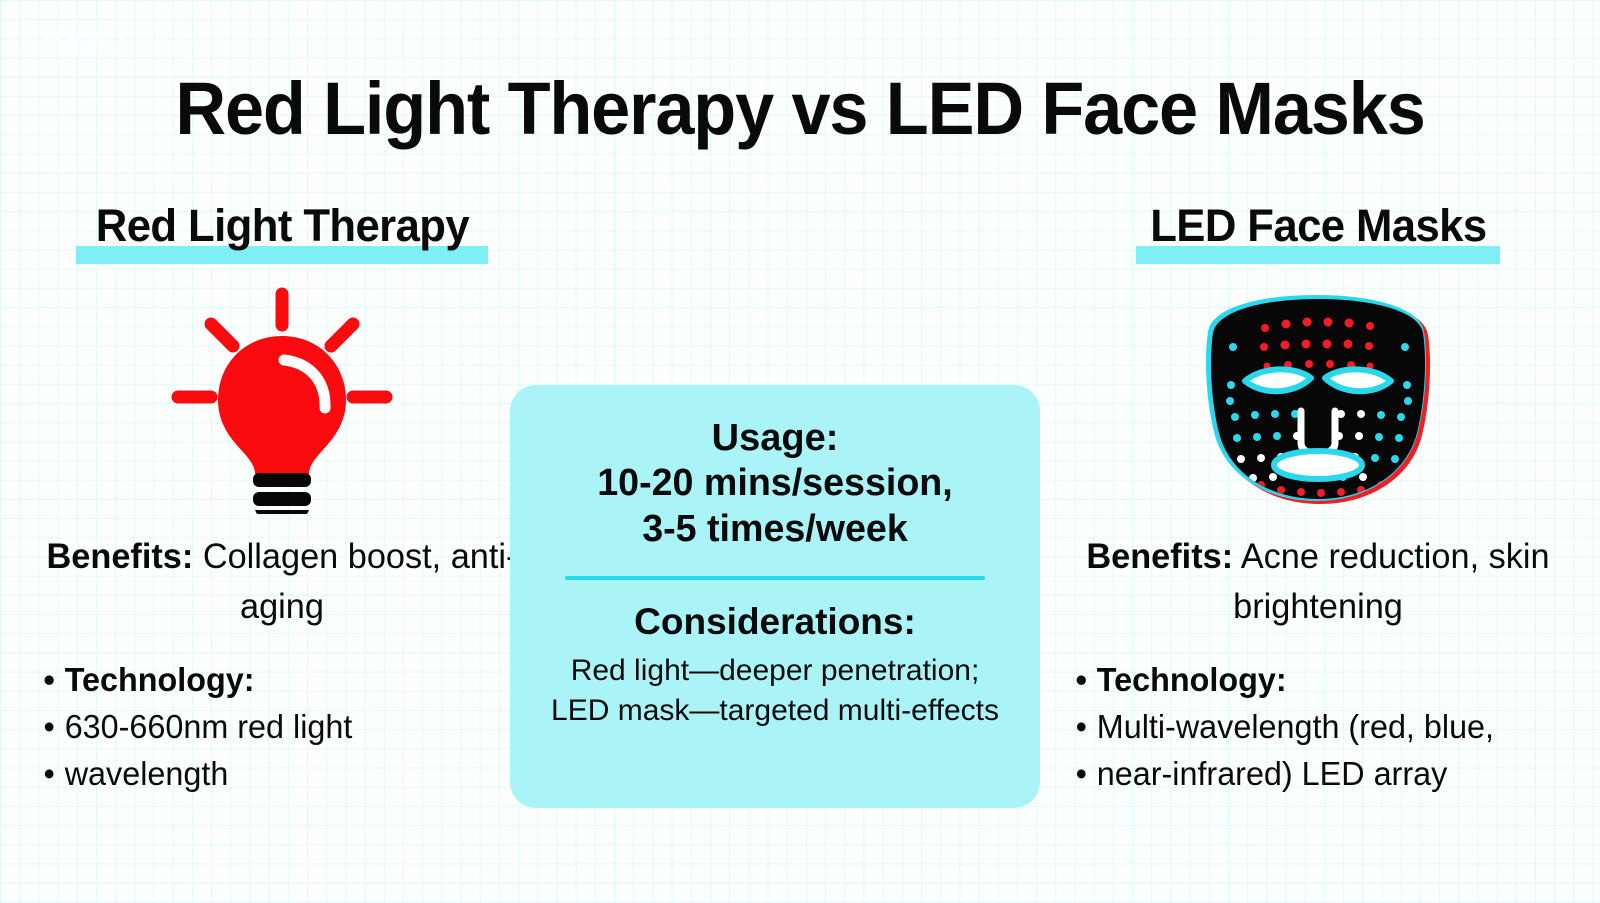 Image resolution: width=1600 pixels, height=903 pixels. I want to click on bullet-text: 630-660nm red light, so click(208, 727).